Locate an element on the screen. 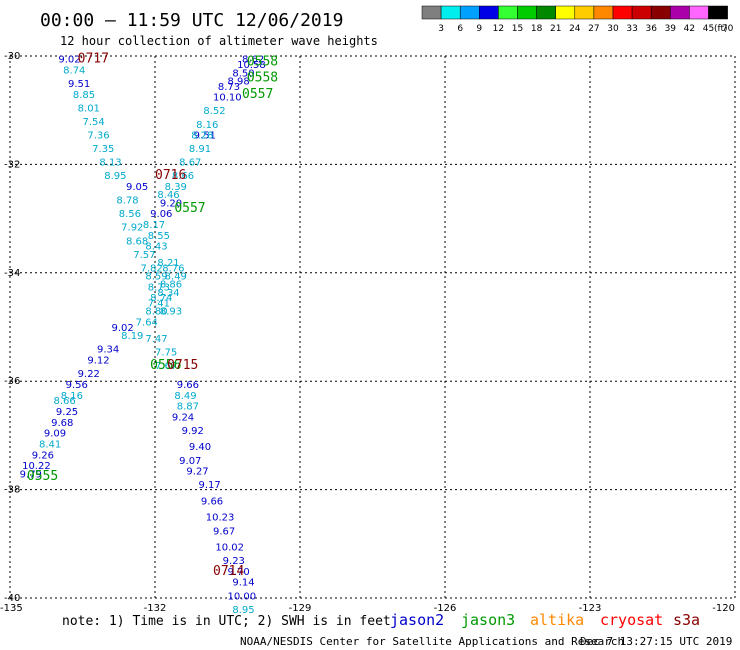  x-tick-label: -135 is located at coordinates (11, 608).